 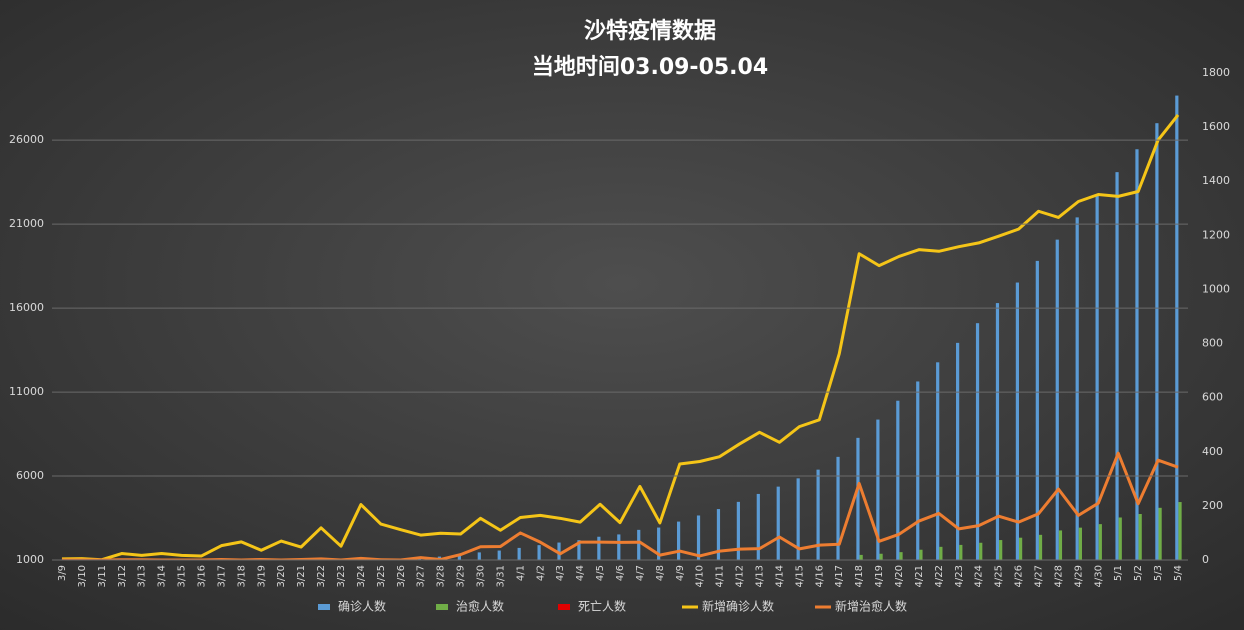 I want to click on x-tick-label: 3/21, so click(x=301, y=576).